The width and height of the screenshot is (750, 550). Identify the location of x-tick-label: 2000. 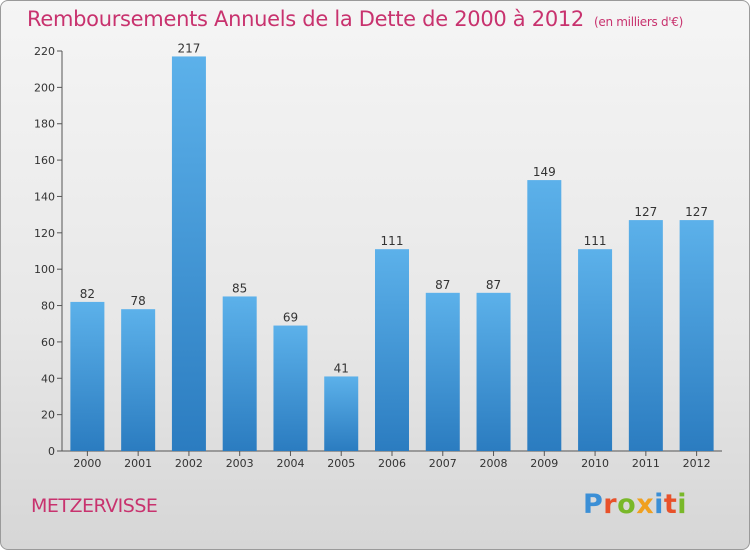
(87, 463).